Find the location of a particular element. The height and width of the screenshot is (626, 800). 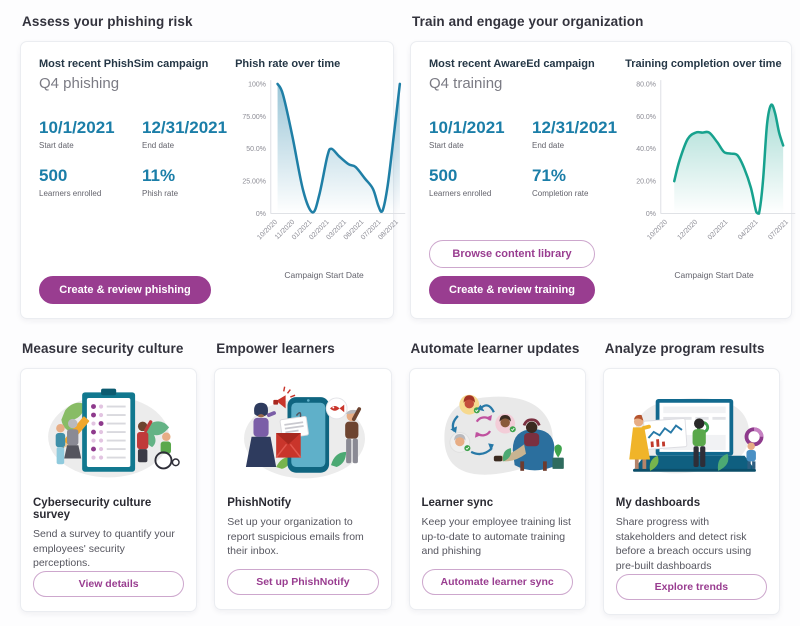

svg-text: 80.0% is located at coordinates (646, 84).